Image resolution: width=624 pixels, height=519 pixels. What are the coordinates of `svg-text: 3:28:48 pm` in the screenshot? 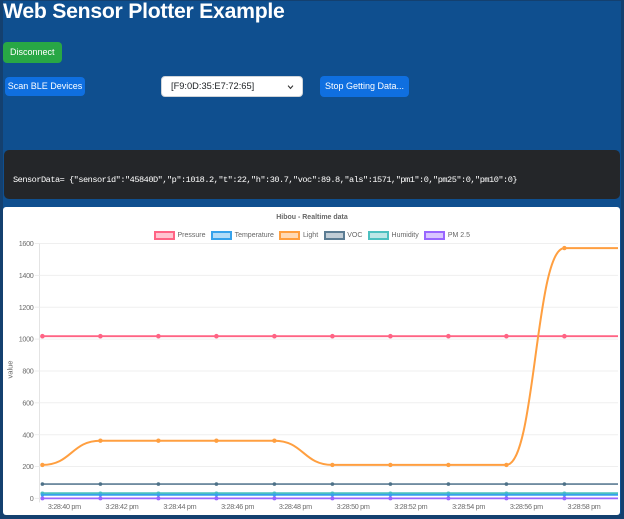 It's located at (295, 506).